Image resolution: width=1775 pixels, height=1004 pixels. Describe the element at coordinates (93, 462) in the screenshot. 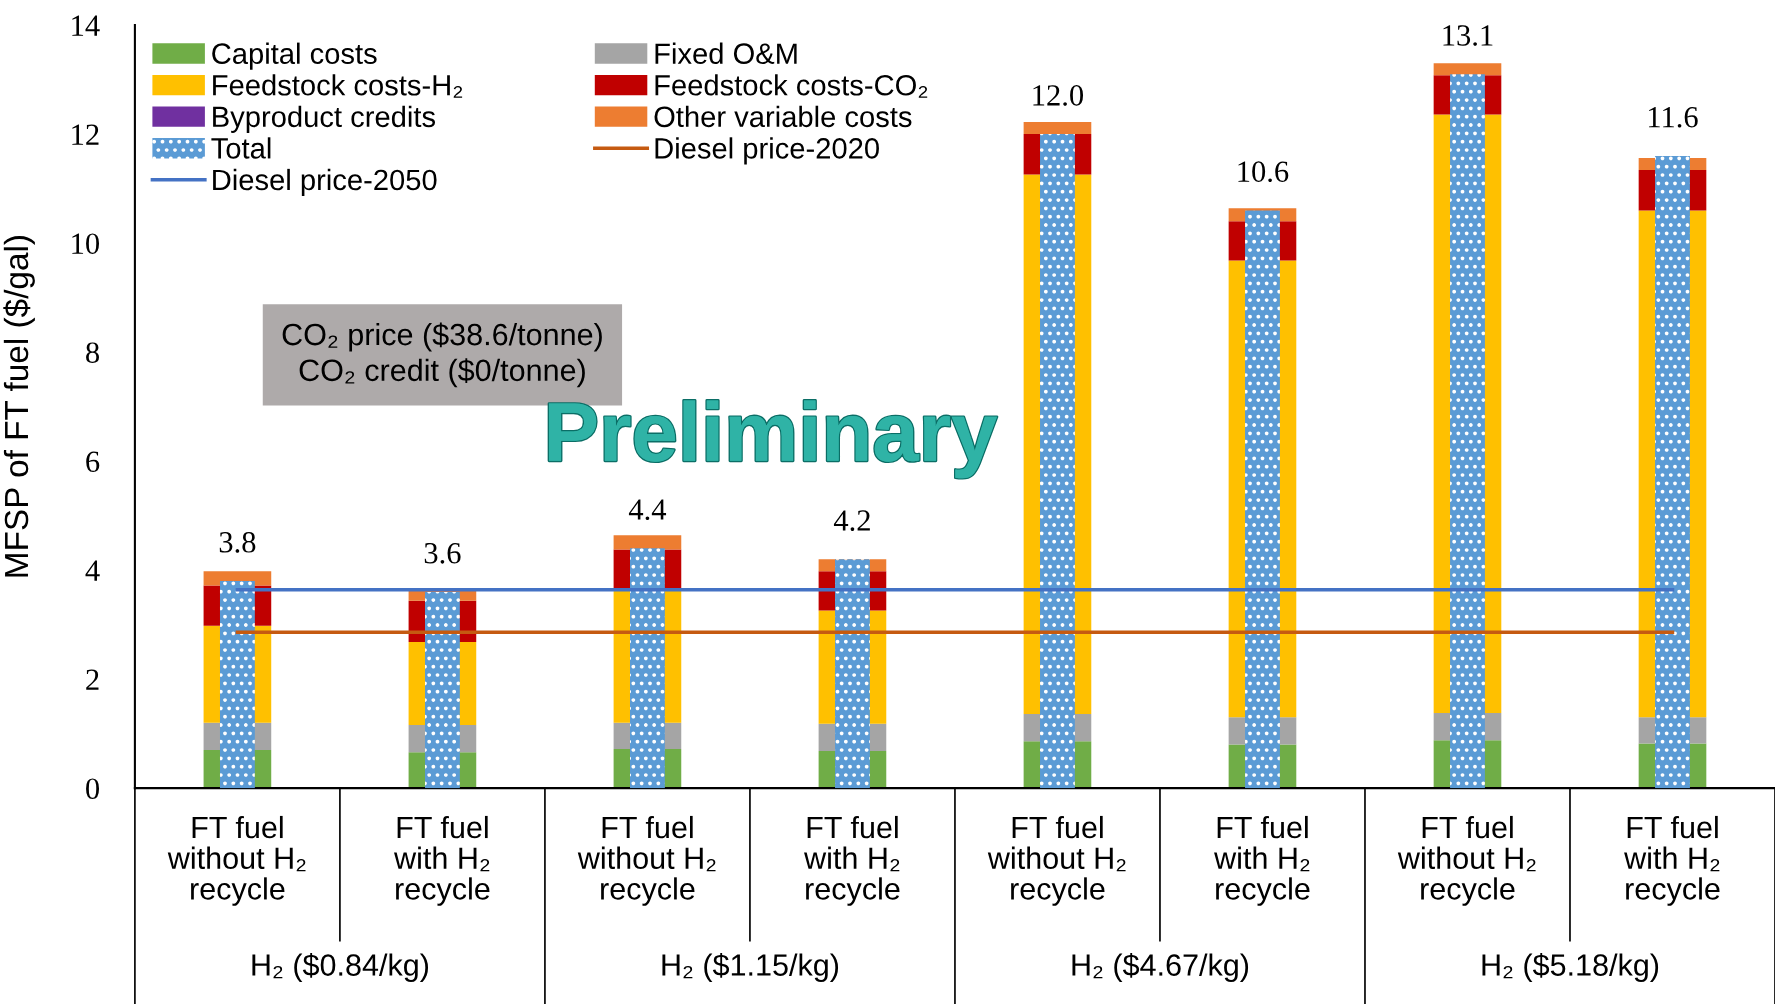

I see `y-tick-label: 6` at that location.